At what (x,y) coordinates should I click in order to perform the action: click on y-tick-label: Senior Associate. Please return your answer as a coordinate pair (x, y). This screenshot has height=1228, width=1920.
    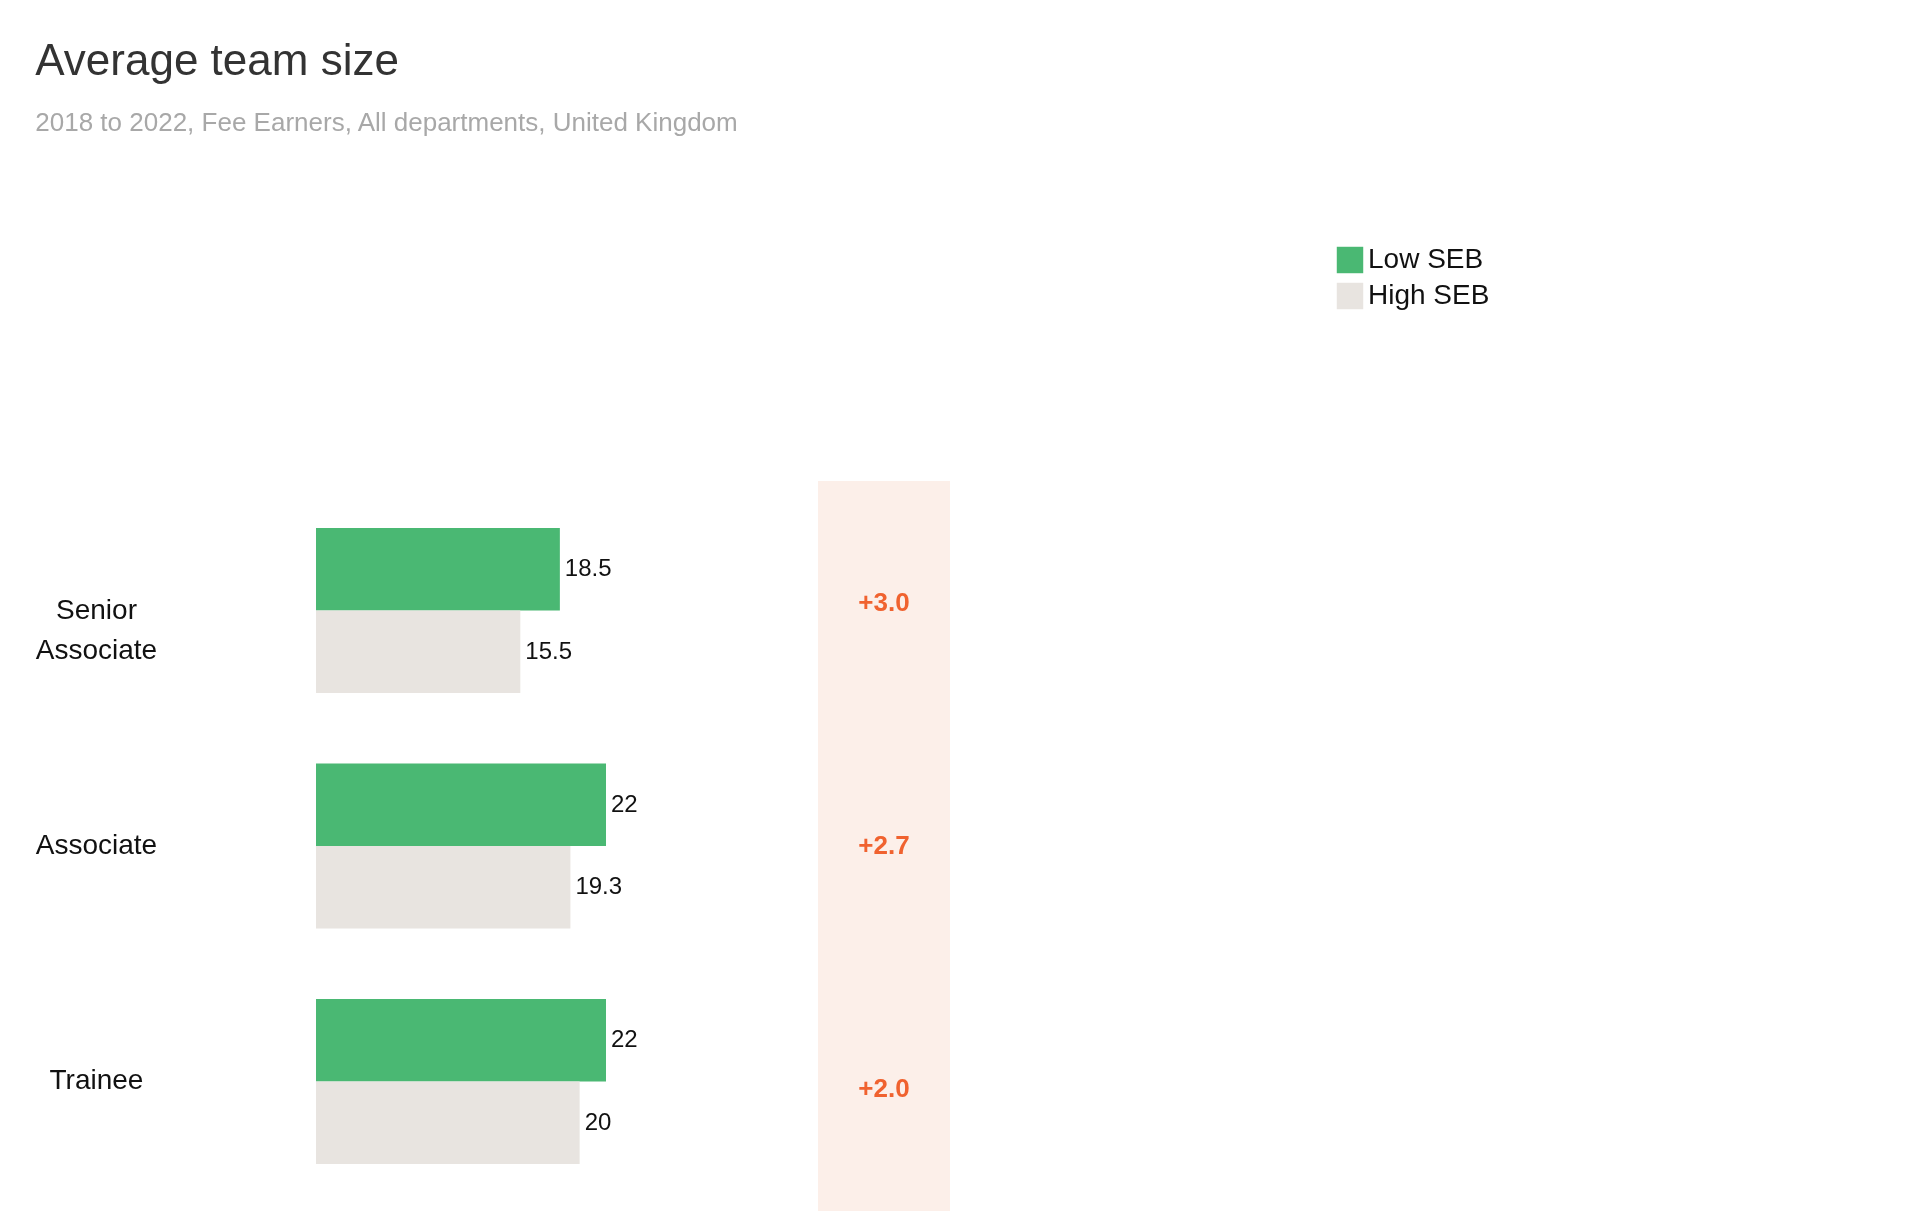
    Looking at the image, I should click on (96, 629).